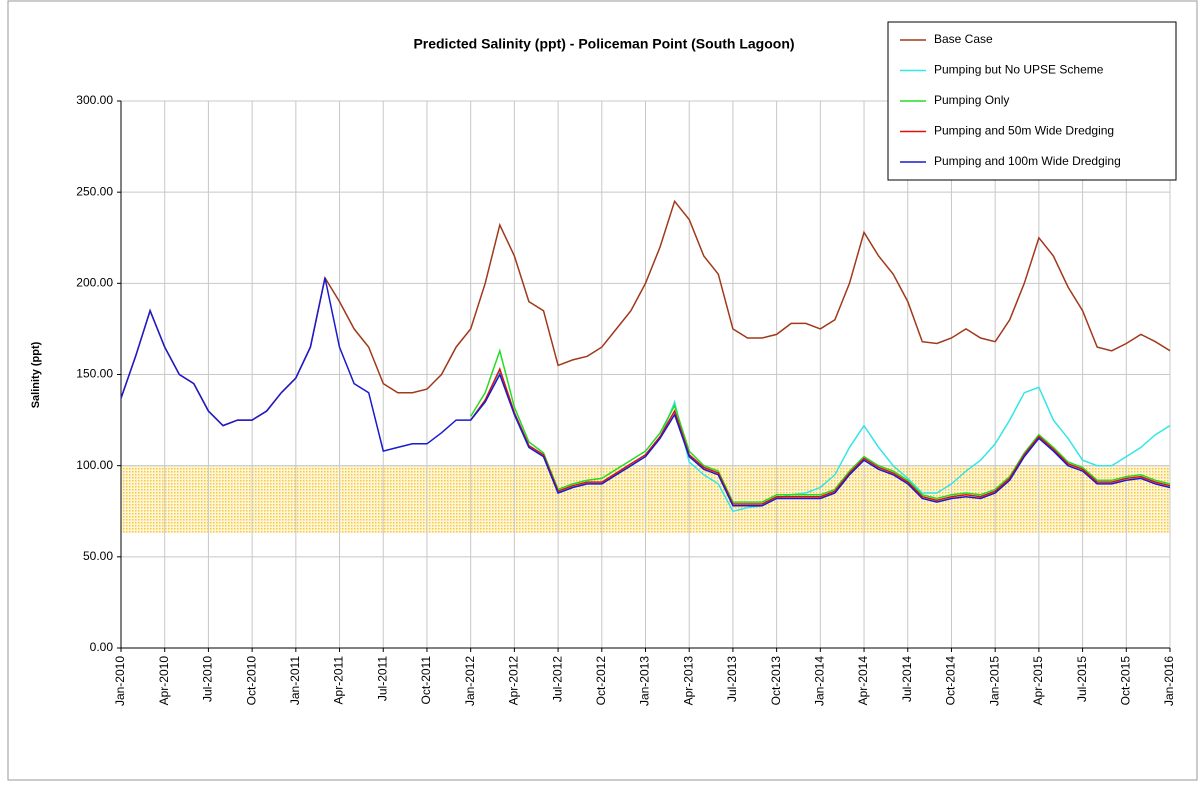 The height and width of the screenshot is (787, 1199). Describe the element at coordinates (208, 679) in the screenshot. I see `x-tick-label: Jul-2010` at that location.